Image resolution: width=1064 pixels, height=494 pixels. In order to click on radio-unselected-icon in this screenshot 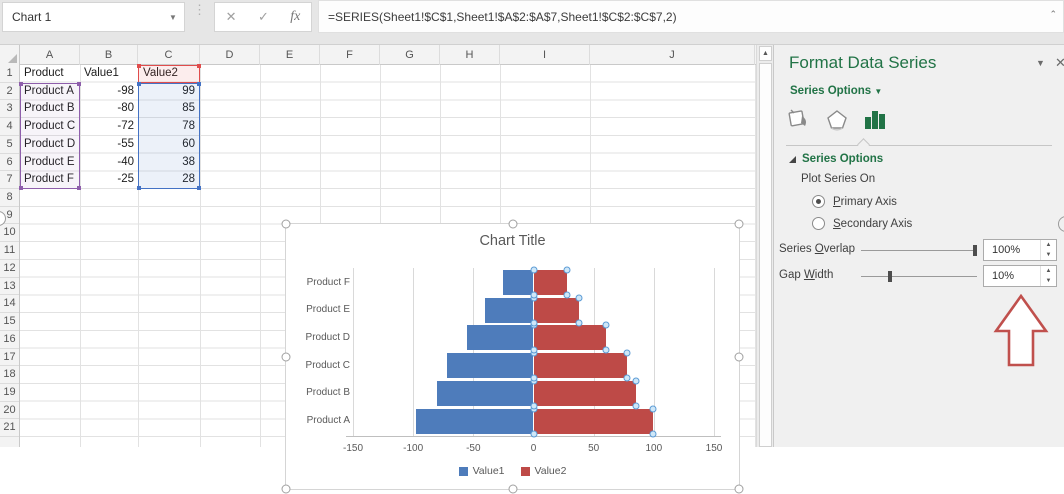, I will do `click(818, 223)`.